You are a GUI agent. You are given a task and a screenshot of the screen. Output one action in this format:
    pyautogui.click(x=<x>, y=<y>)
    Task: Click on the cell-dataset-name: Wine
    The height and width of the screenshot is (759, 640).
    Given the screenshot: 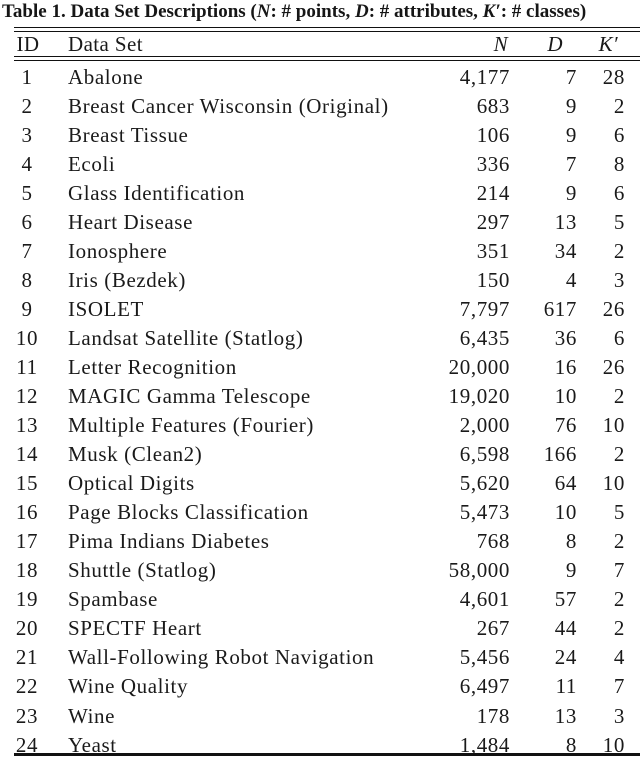 What is the action you would take?
    pyautogui.click(x=92, y=715)
    